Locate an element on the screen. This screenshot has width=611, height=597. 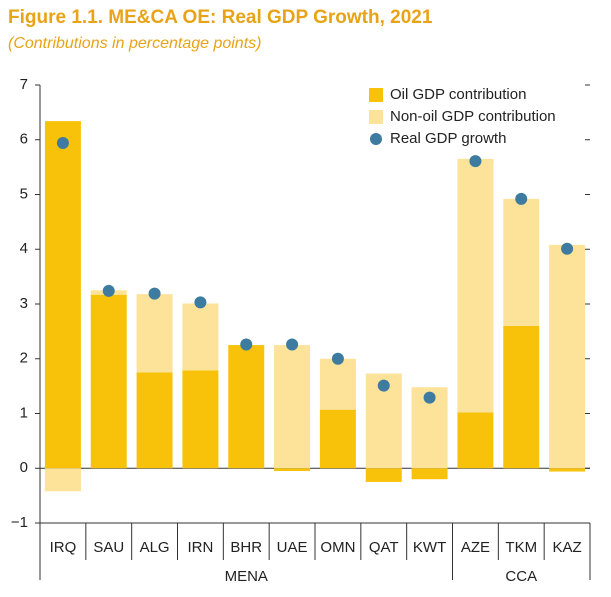
legend-label: Non-oil GDP contribution is located at coordinates (473, 116).